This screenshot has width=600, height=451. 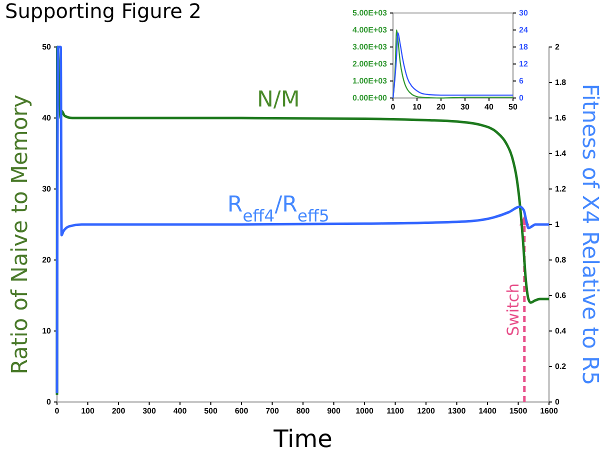 I want to click on y-tick-label: 1.00E+03, so click(x=370, y=81).